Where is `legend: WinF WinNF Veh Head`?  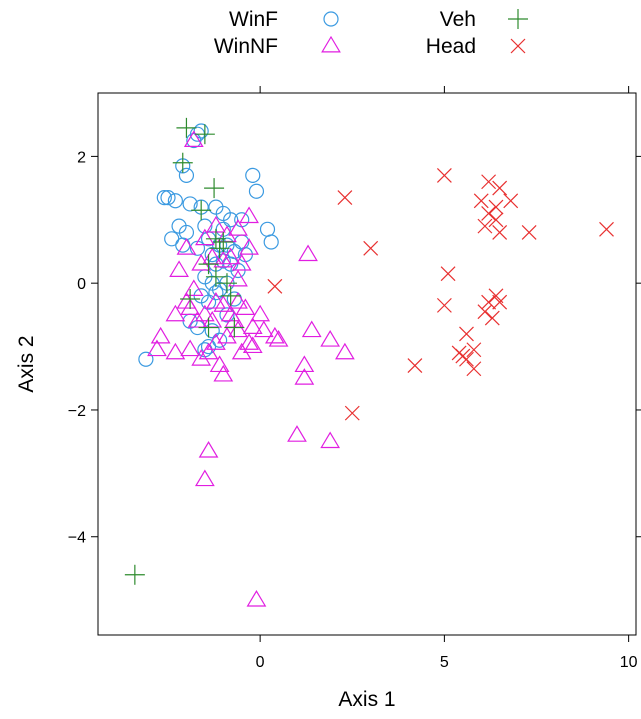
legend: WinF WinNF Veh Head is located at coordinates (371, 33).